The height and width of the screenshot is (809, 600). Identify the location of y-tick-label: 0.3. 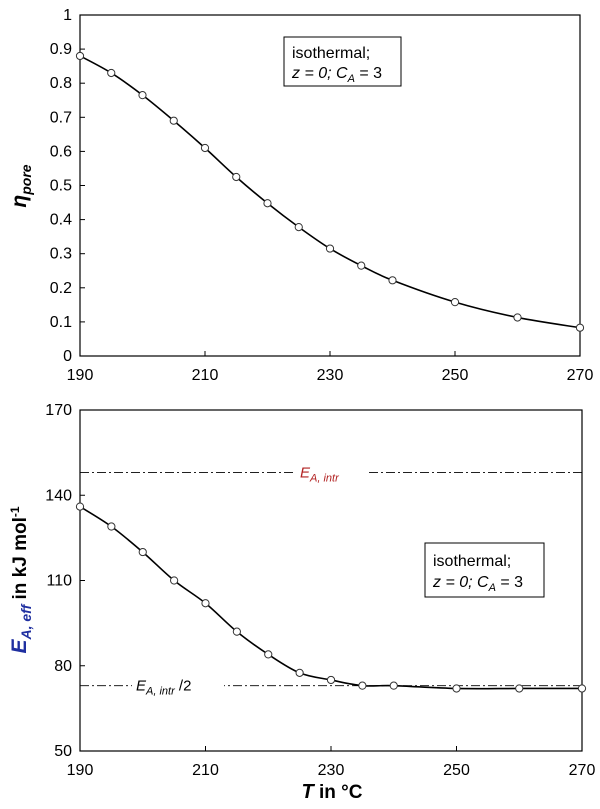
(61, 254).